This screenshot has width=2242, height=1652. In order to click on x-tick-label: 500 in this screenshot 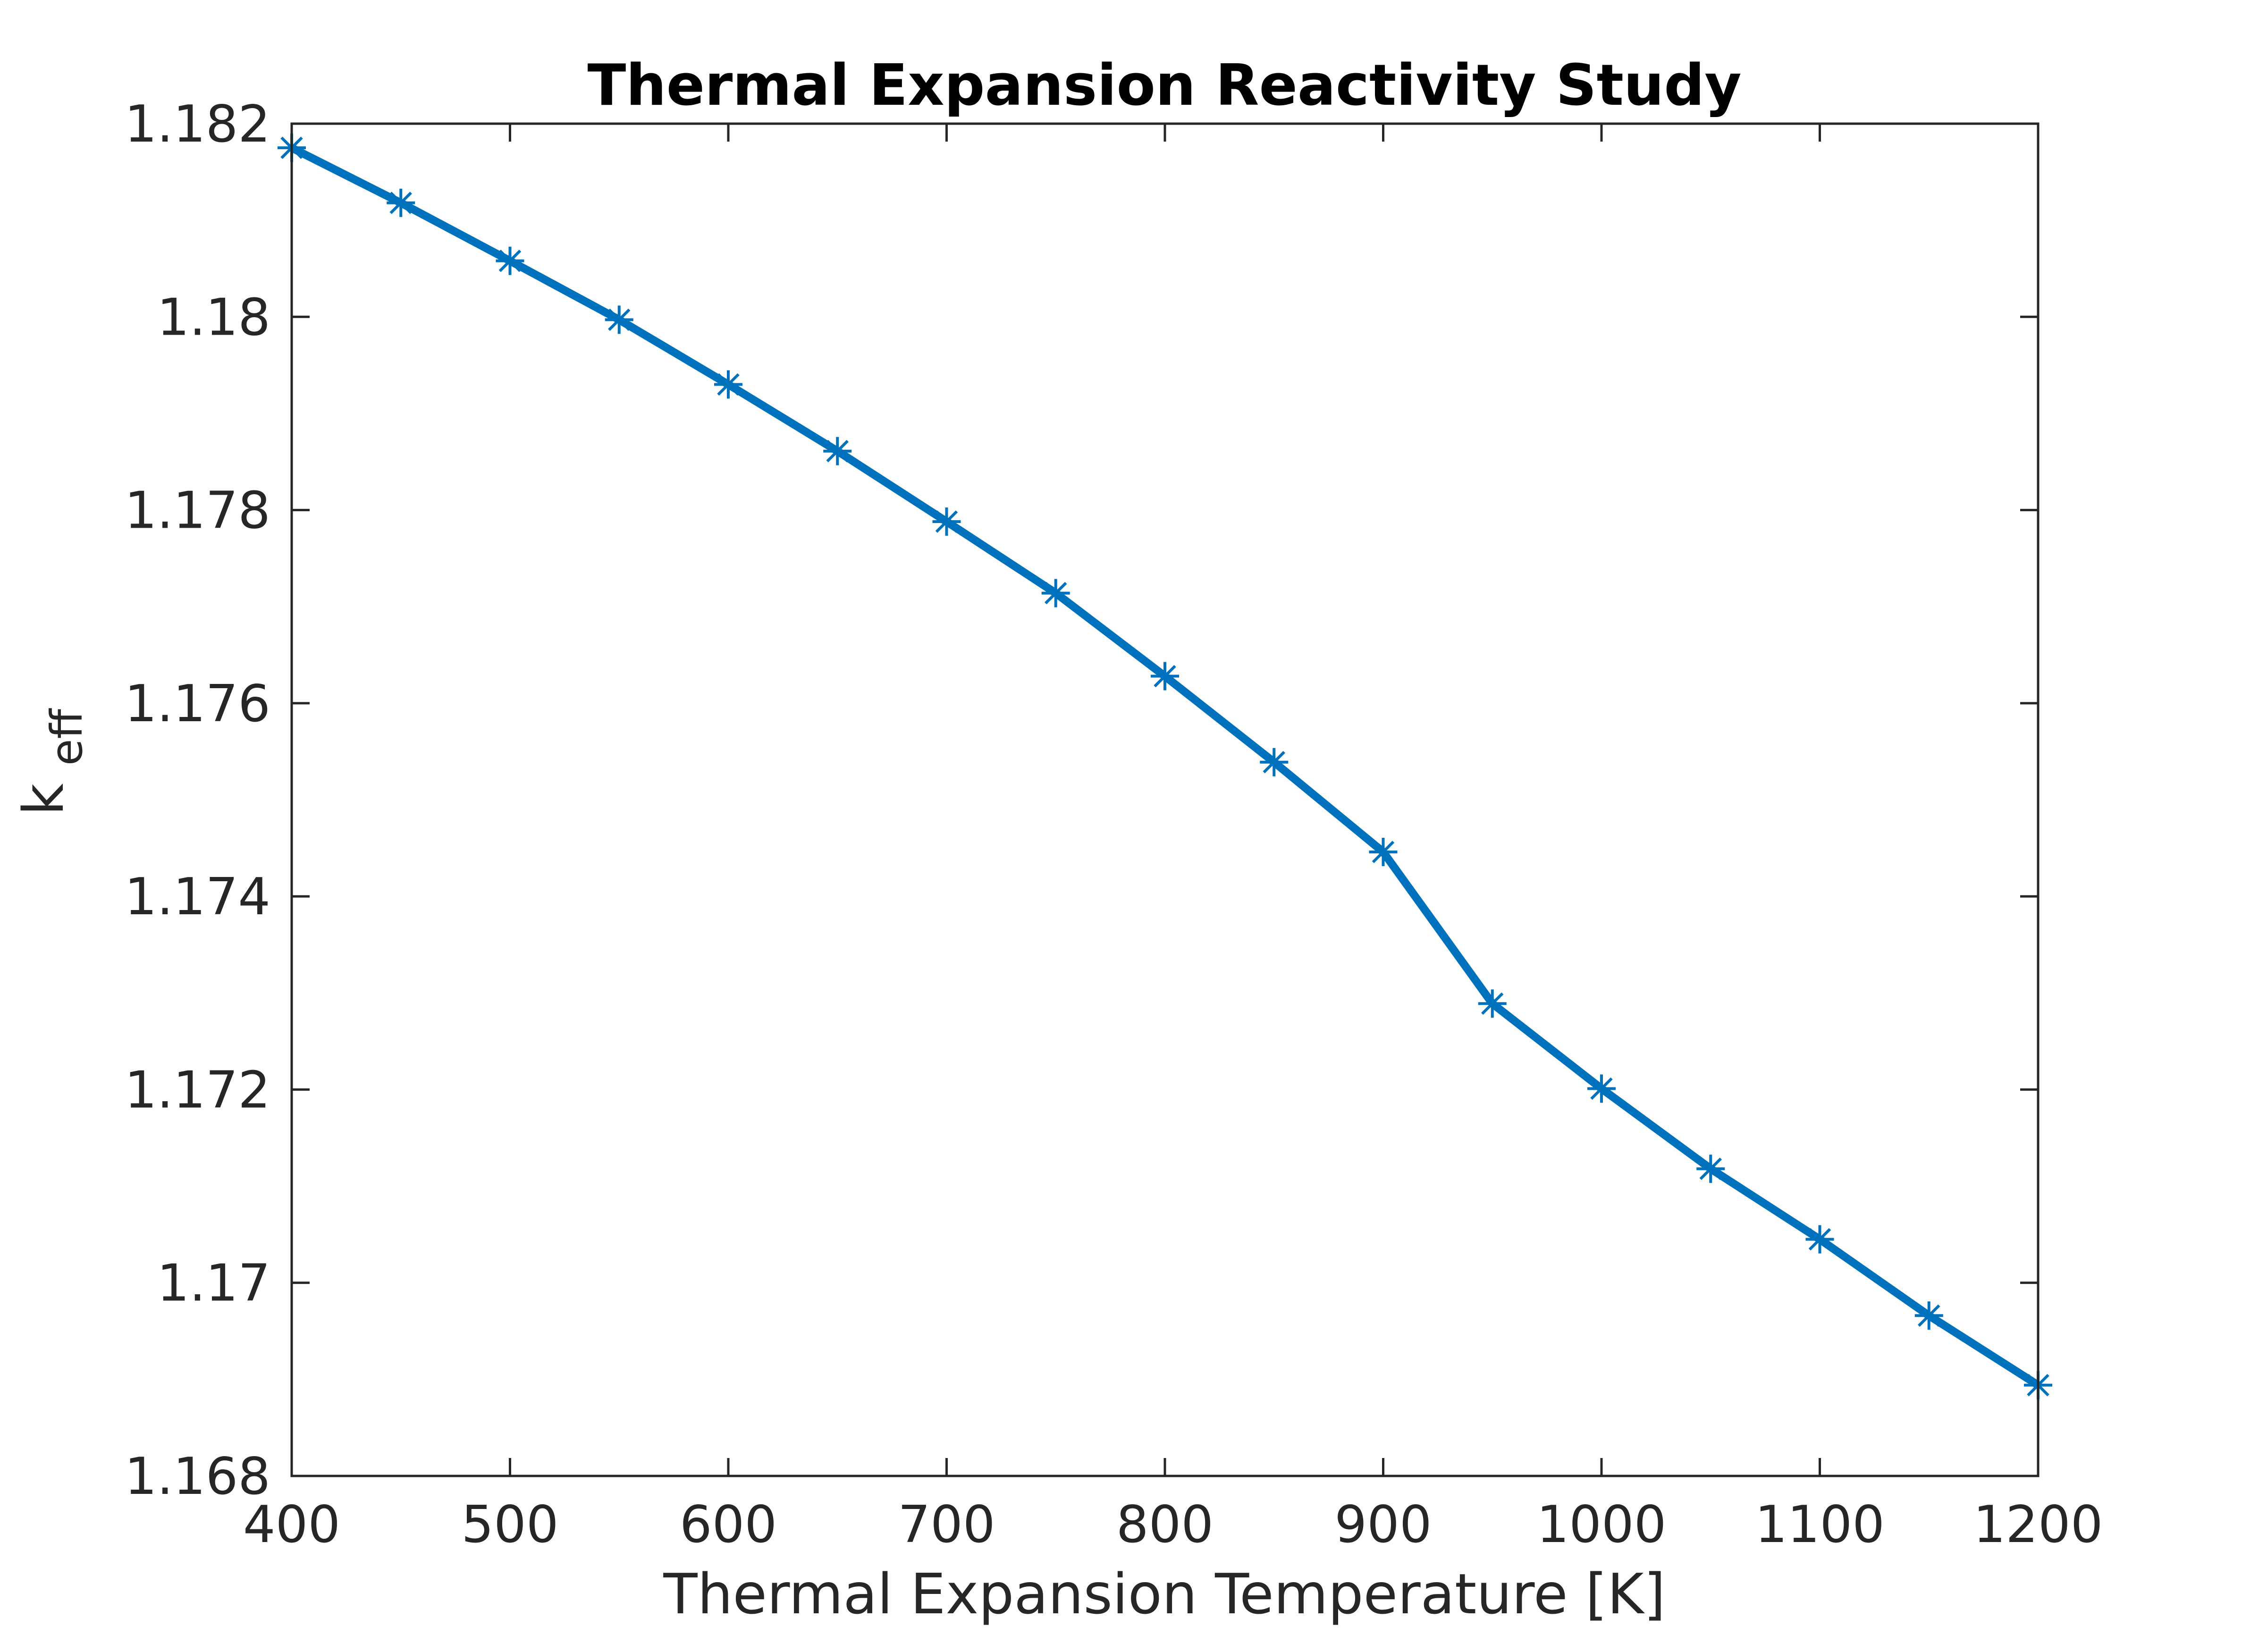, I will do `click(509, 1524)`.